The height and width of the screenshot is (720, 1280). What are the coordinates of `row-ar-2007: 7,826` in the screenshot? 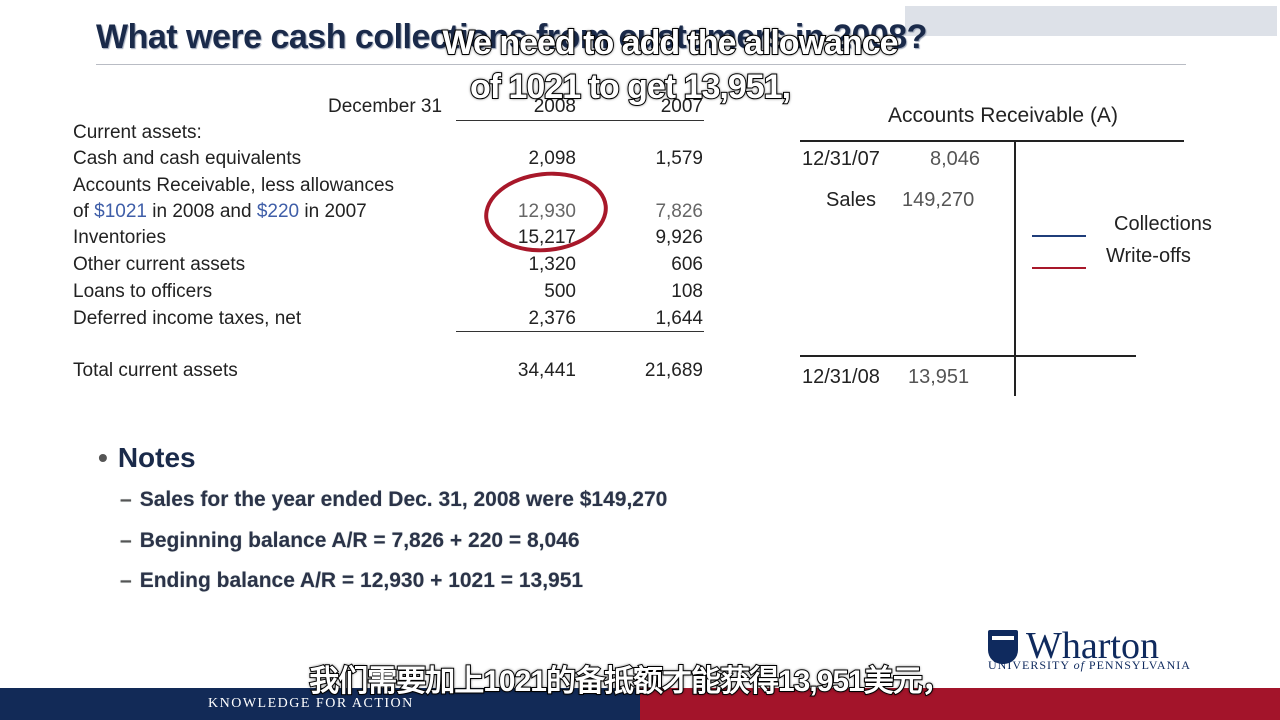 It's located at (679, 211).